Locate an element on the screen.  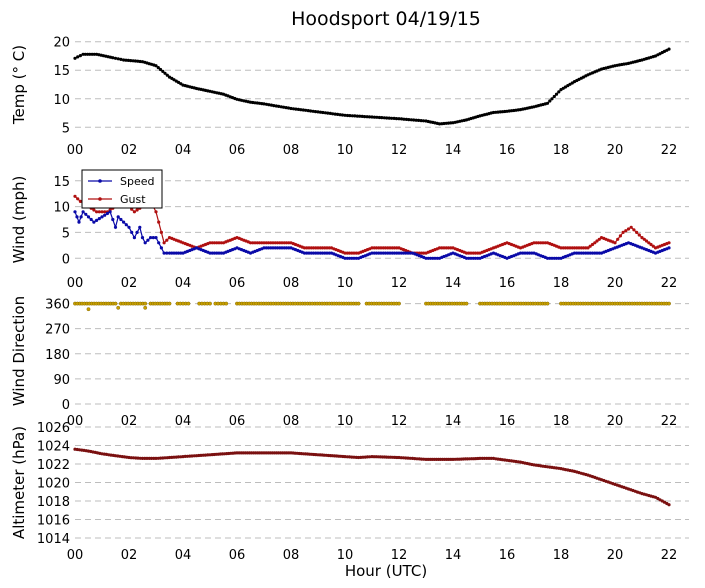
x-tick-label: 08 is located at coordinates (291, 150).